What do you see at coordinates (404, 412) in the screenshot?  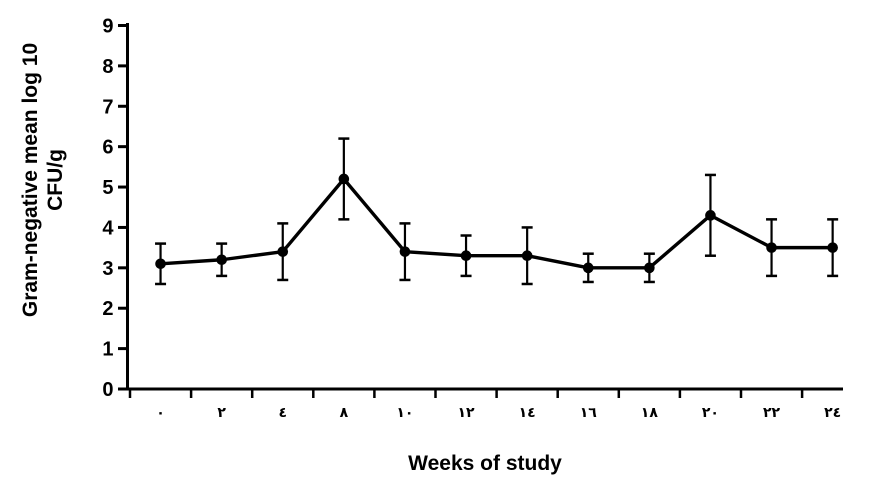 I see `x-tick-label: ١٠` at bounding box center [404, 412].